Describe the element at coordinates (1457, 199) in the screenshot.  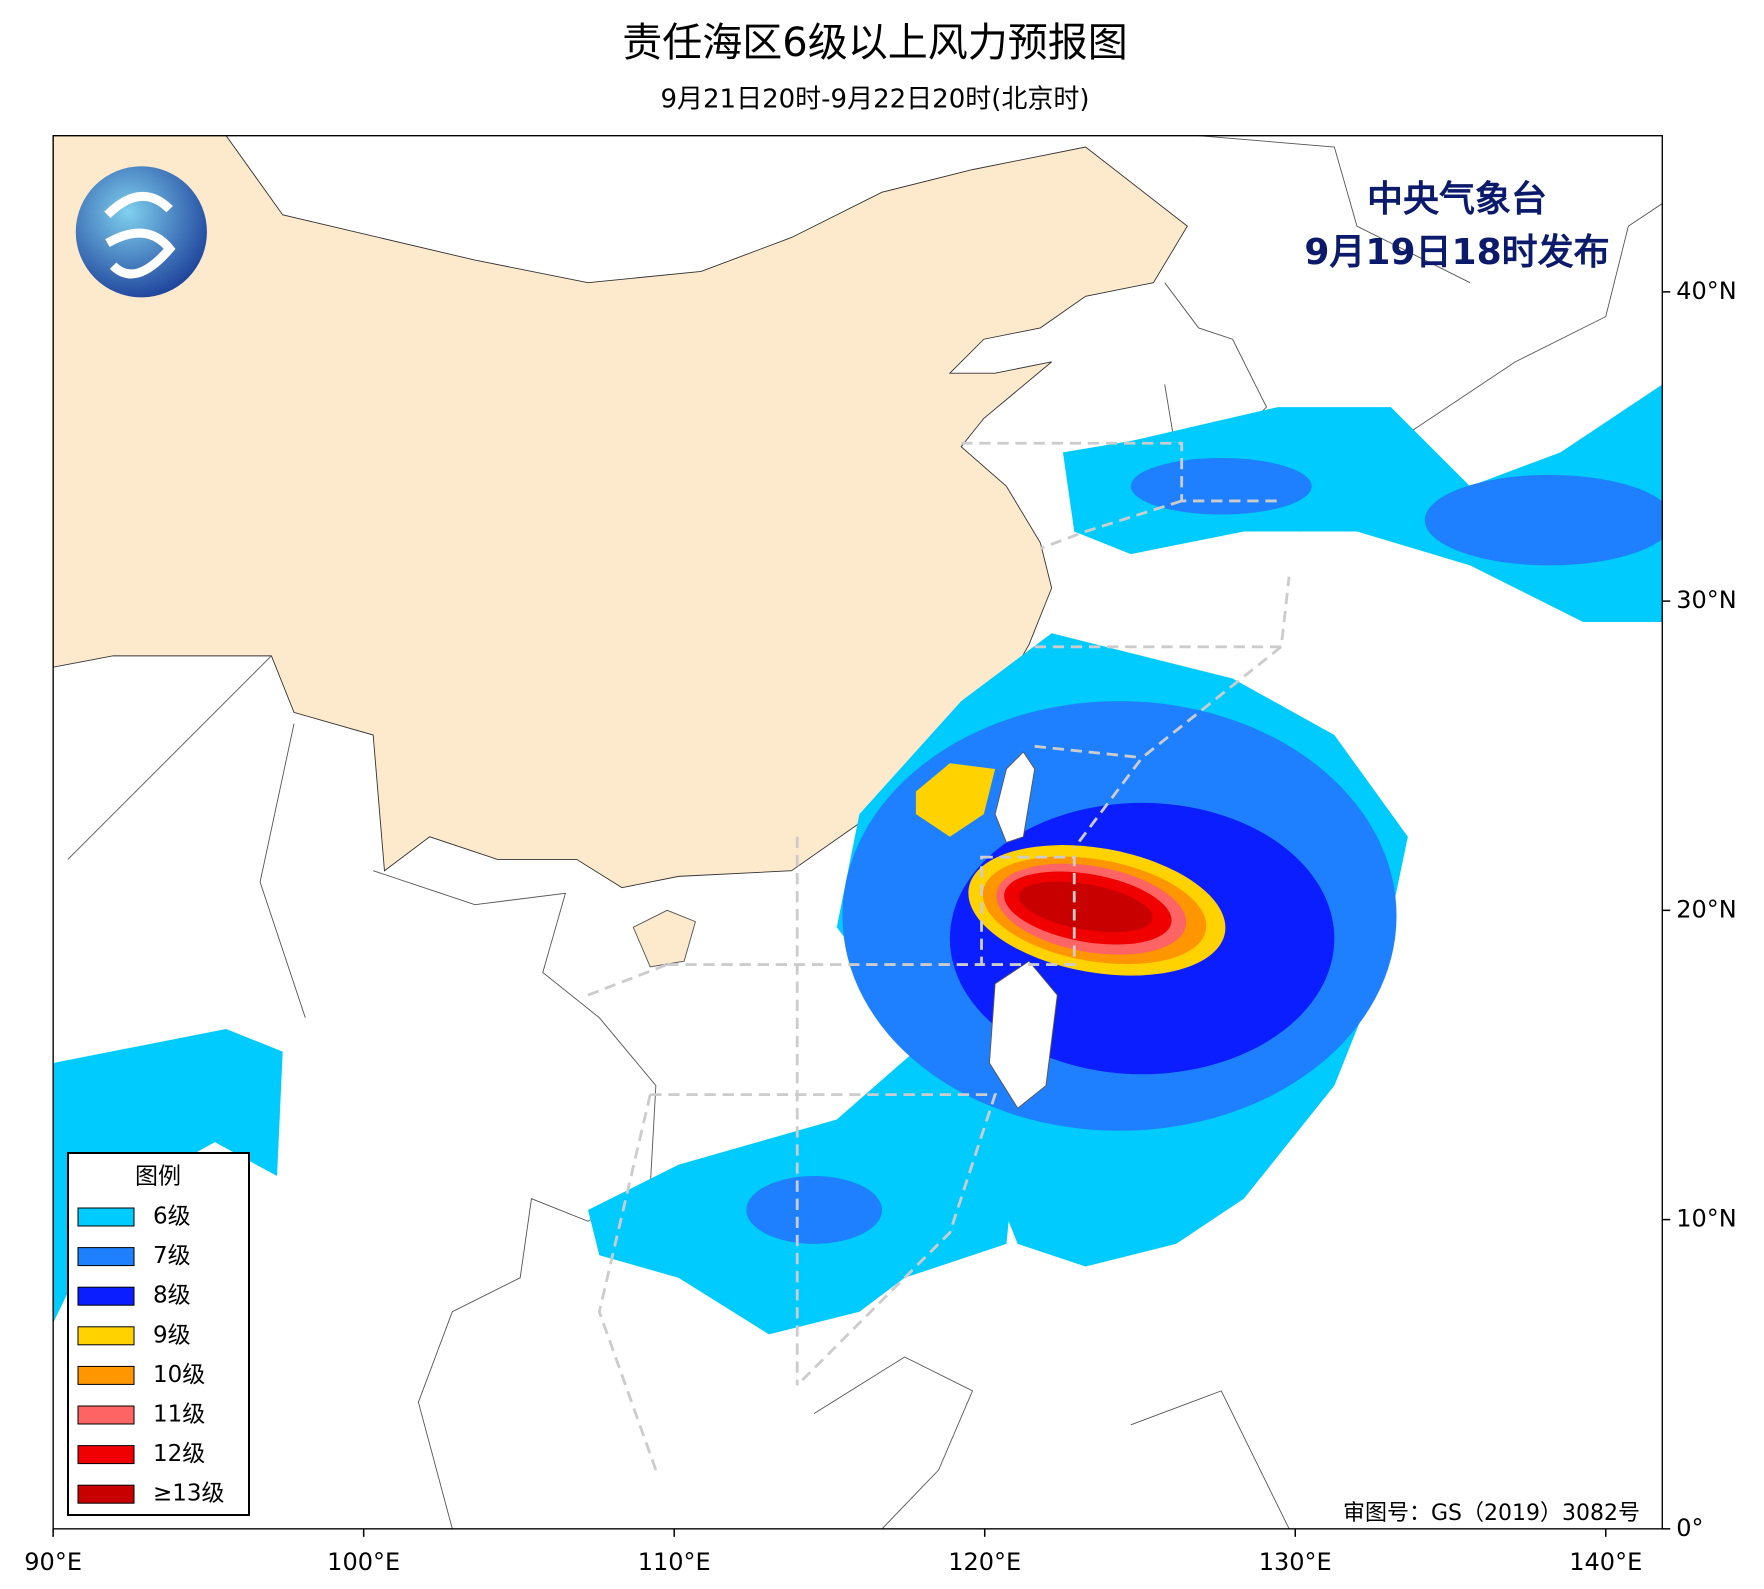
I see `agency: 中央气象台` at that location.